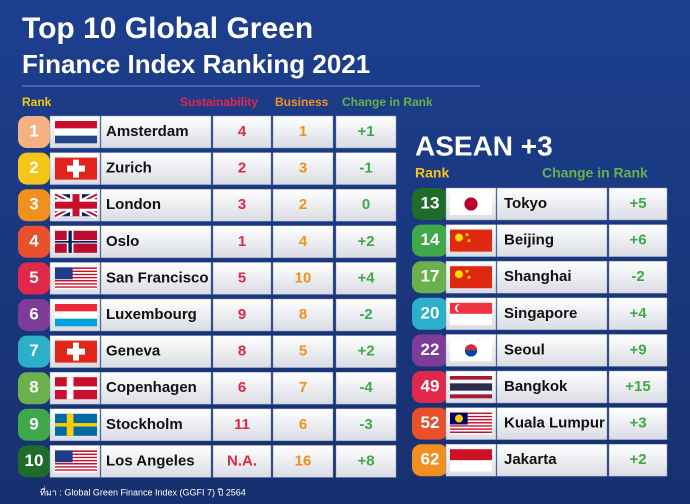 The height and width of the screenshot is (504, 690). What do you see at coordinates (242, 424) in the screenshot?
I see `sustainability: 11` at bounding box center [242, 424].